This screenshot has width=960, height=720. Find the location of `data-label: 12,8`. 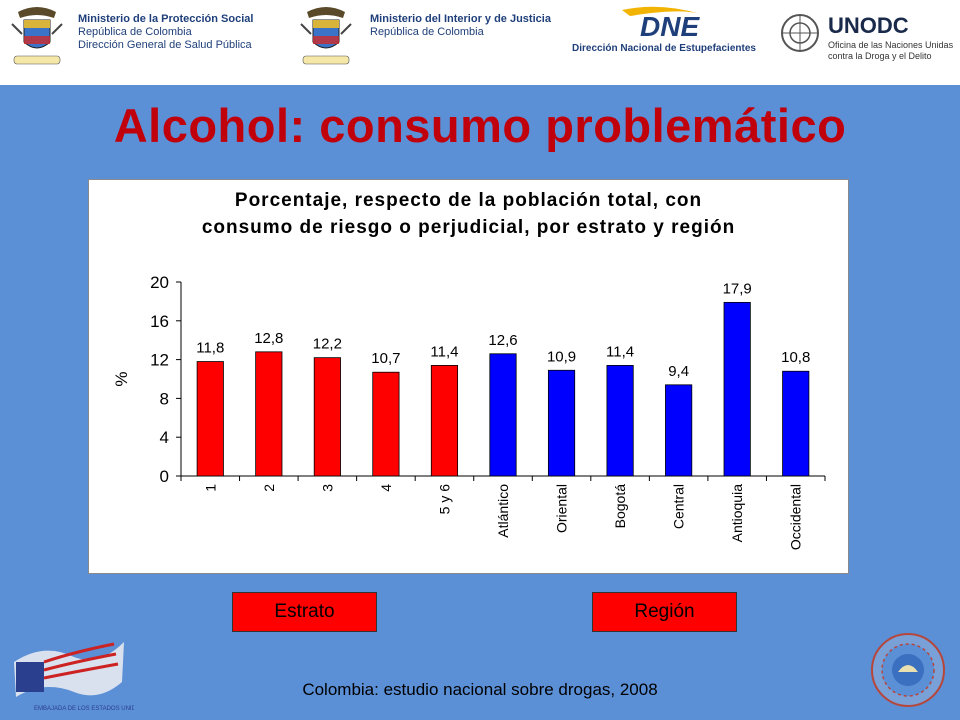

data-label: 12,8 is located at coordinates (268, 338).